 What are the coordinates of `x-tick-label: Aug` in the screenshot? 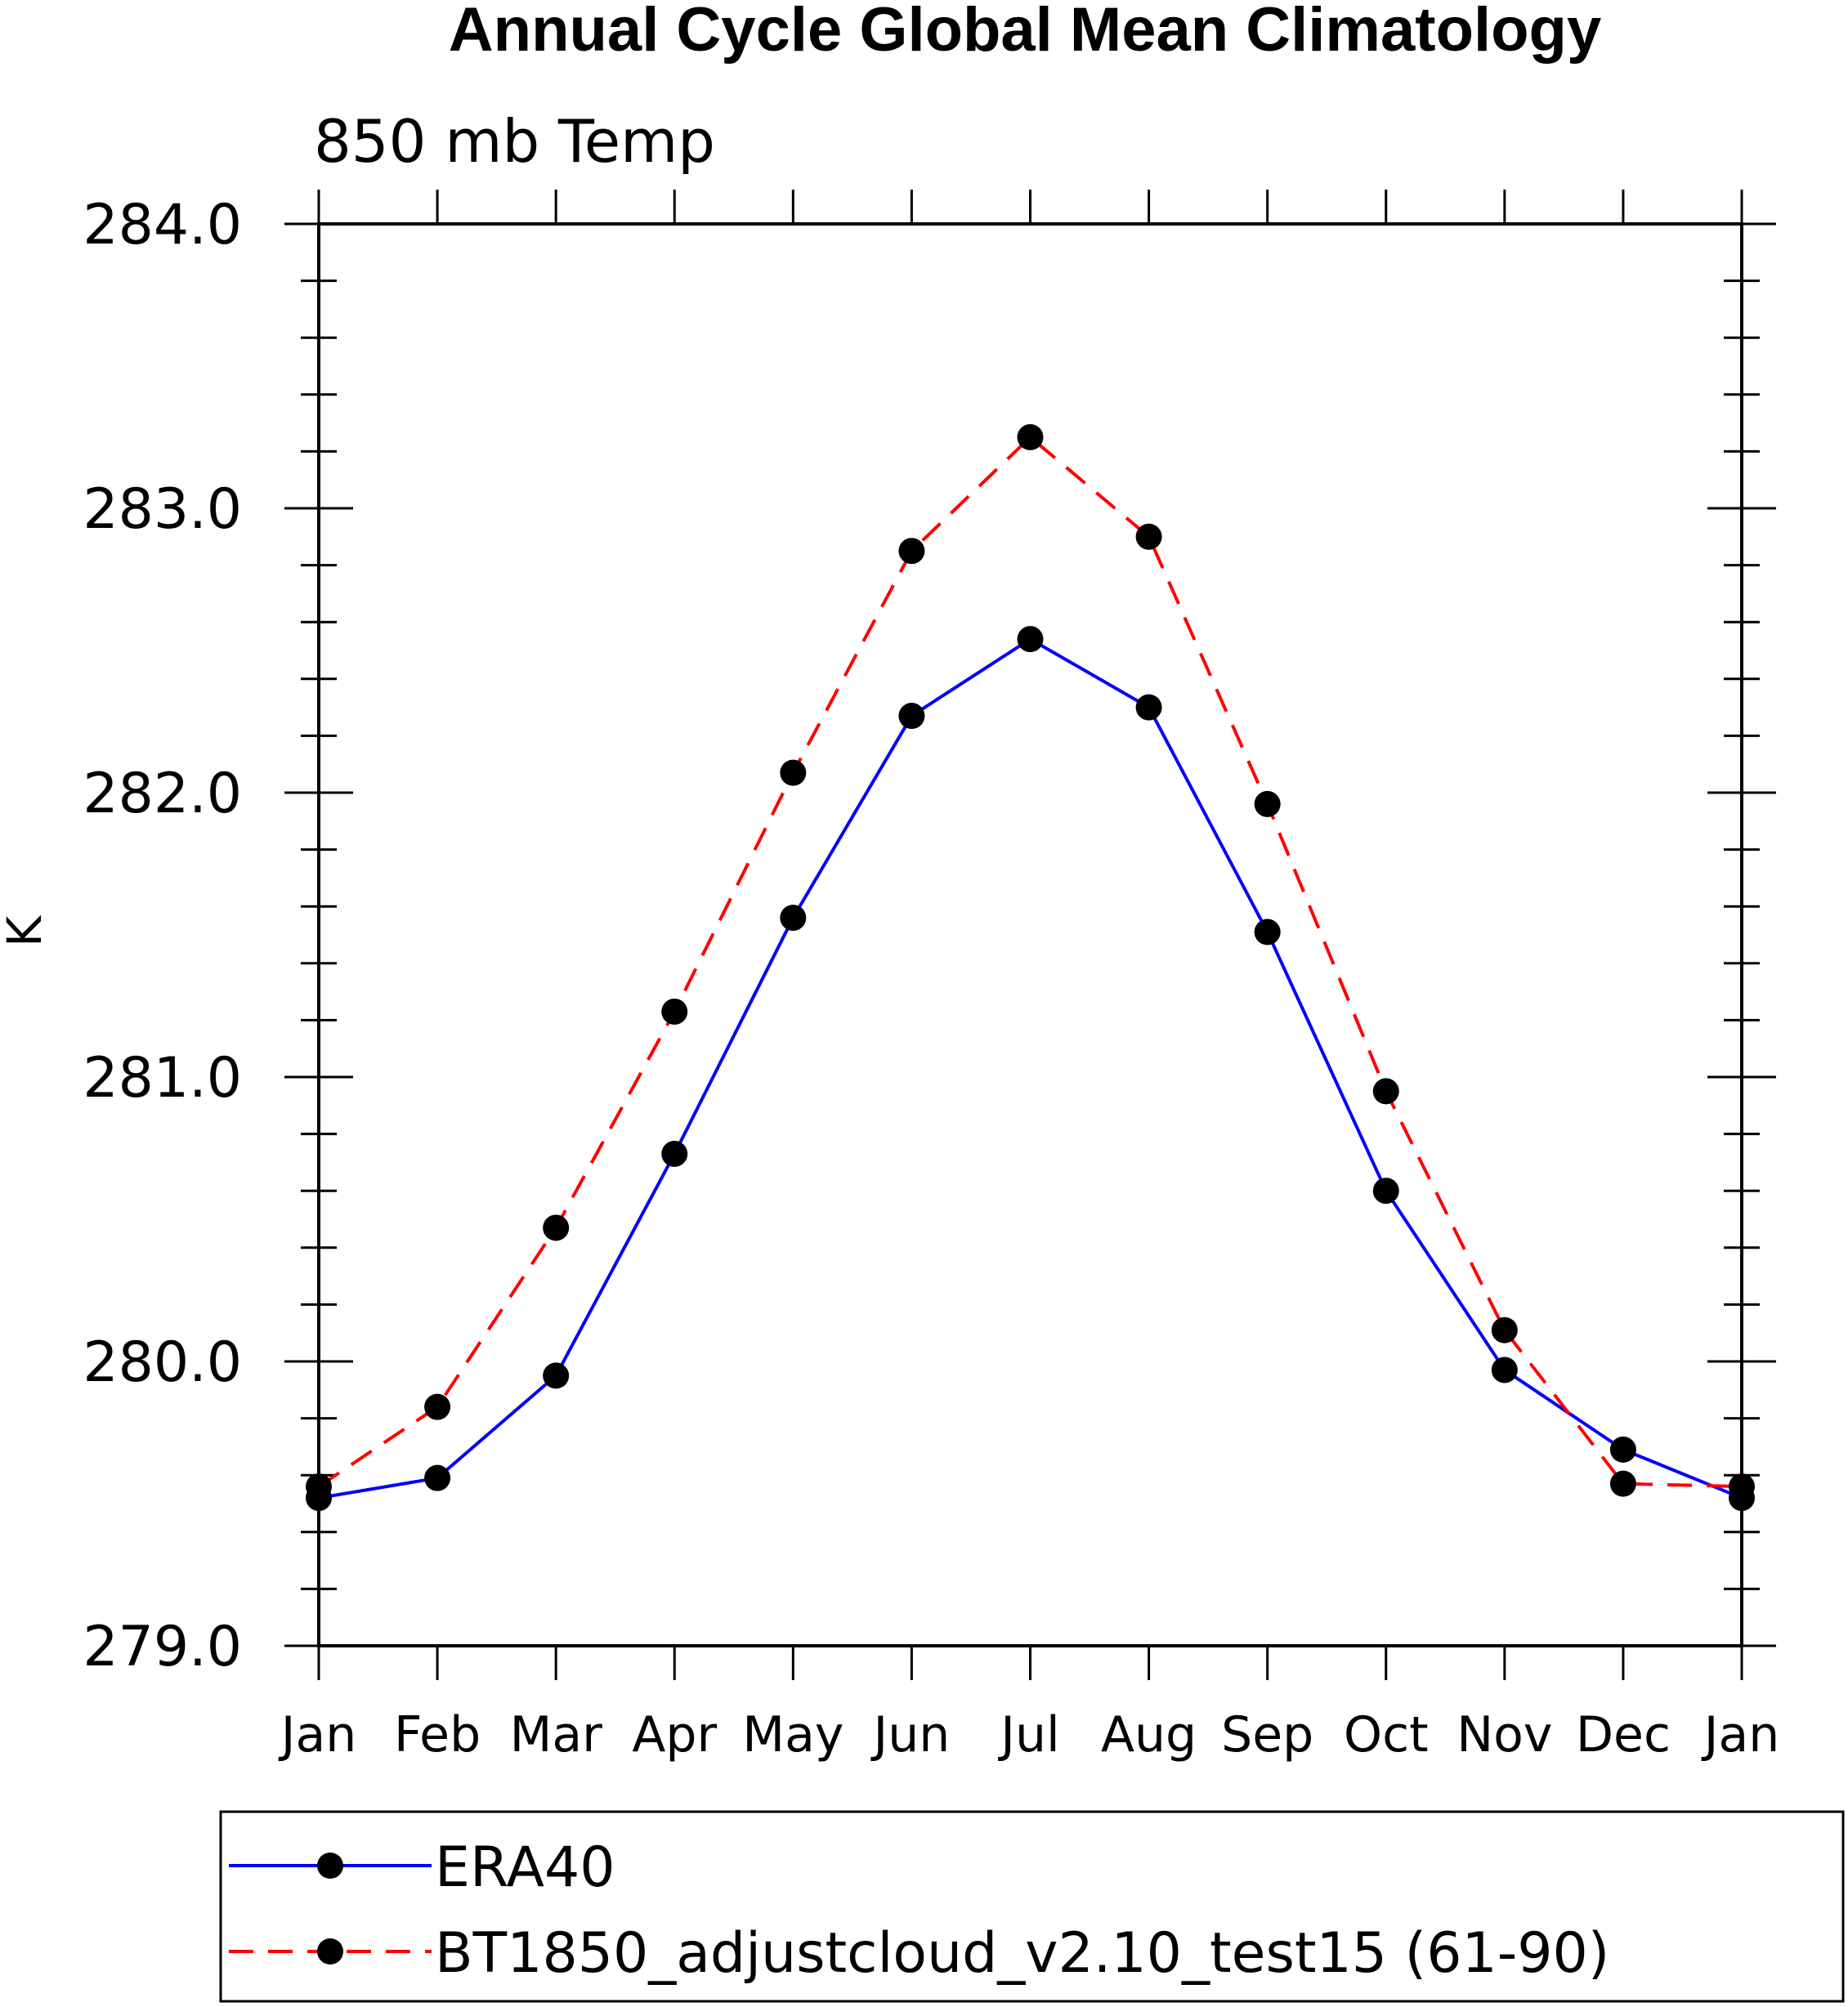 It's located at (1149, 1734).